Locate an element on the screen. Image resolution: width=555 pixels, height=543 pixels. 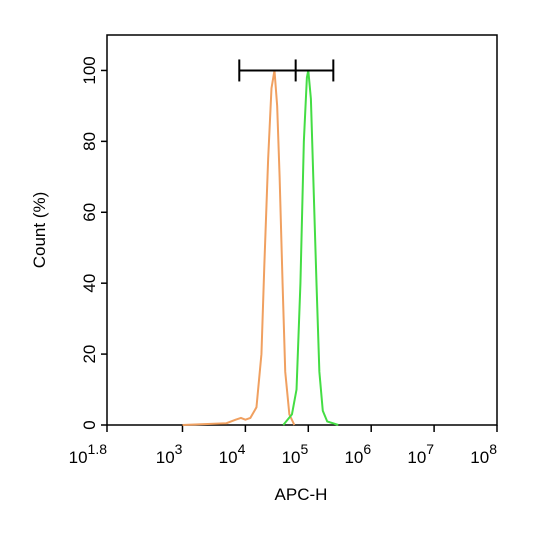
x-tick-label: 10⁶ is located at coordinates (357, 454).